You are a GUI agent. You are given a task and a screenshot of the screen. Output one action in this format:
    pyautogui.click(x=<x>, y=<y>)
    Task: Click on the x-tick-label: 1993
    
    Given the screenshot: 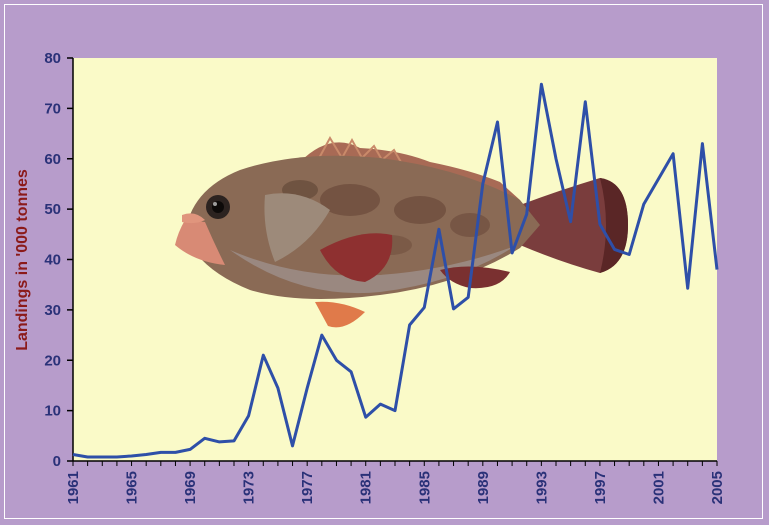 What is the action you would take?
    pyautogui.click(x=541, y=487)
    